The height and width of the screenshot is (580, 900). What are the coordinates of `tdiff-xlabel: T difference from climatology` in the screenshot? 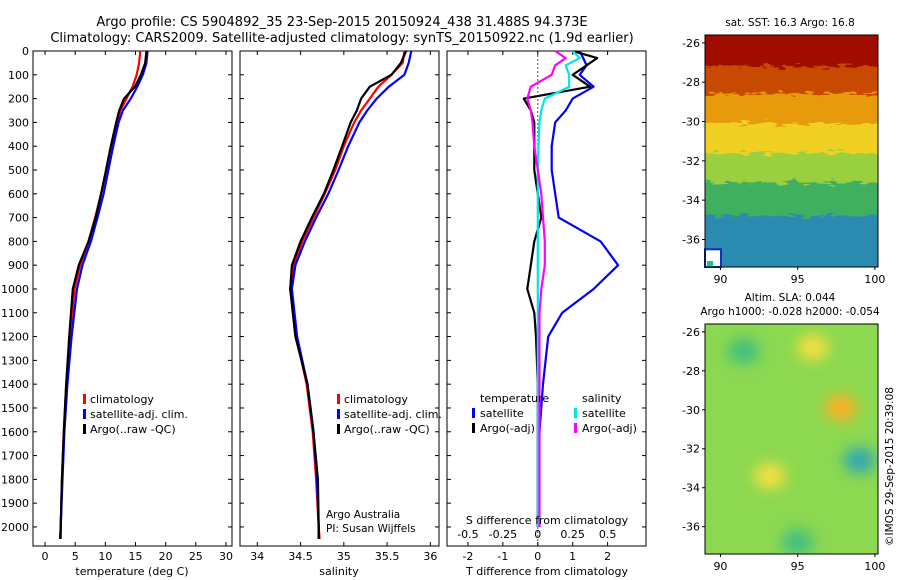 It's located at (546, 571).